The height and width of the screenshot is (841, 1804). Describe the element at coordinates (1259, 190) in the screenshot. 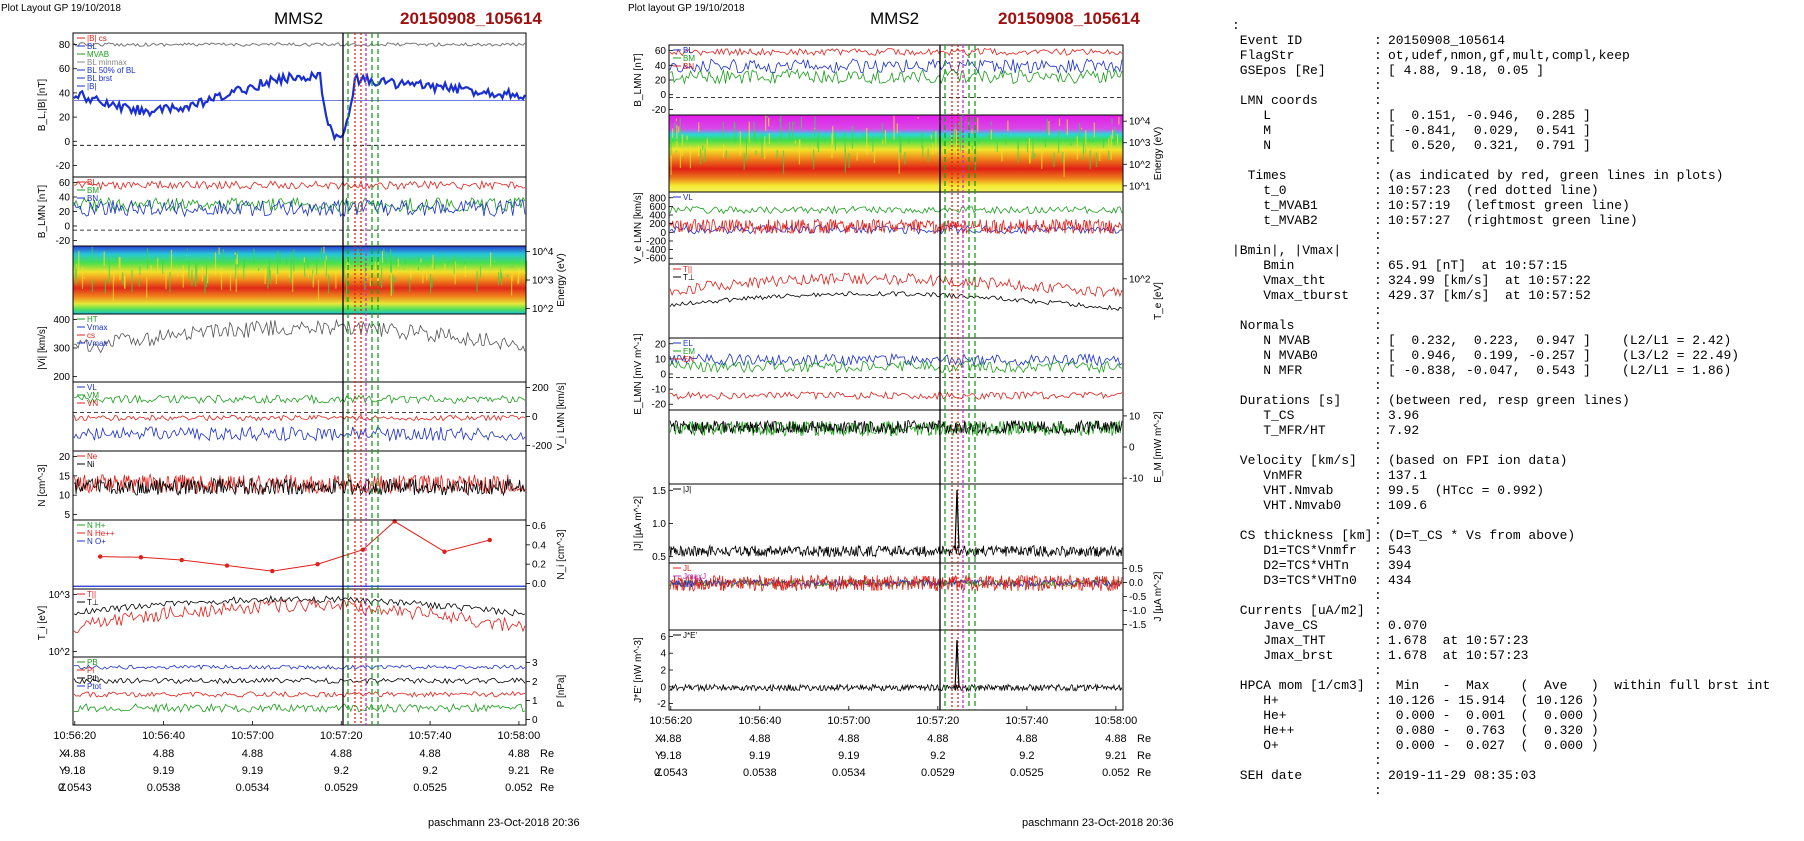

I see `info-key: t_0` at that location.